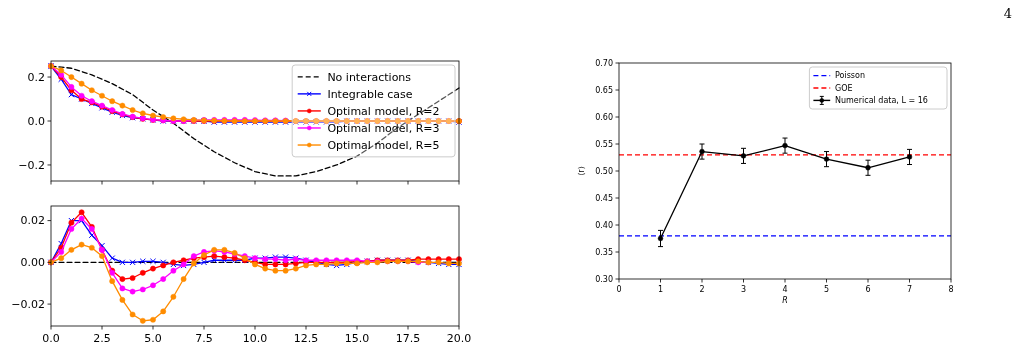 Image resolution: width=1016 pixels, height=343 pixels. What do you see at coordinates (743, 289) in the screenshot?
I see `x-tick-label: 3` at bounding box center [743, 289].